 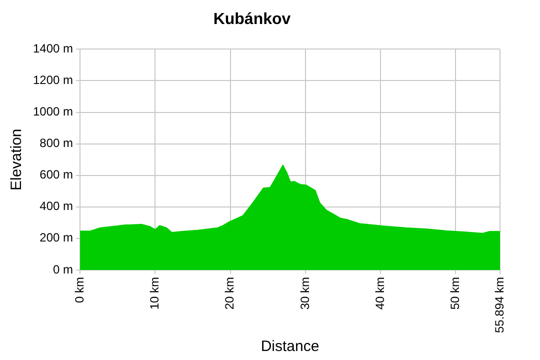 What do you see at coordinates (53, 111) in the screenshot?
I see `y-tick-label: 1000 m` at bounding box center [53, 111].